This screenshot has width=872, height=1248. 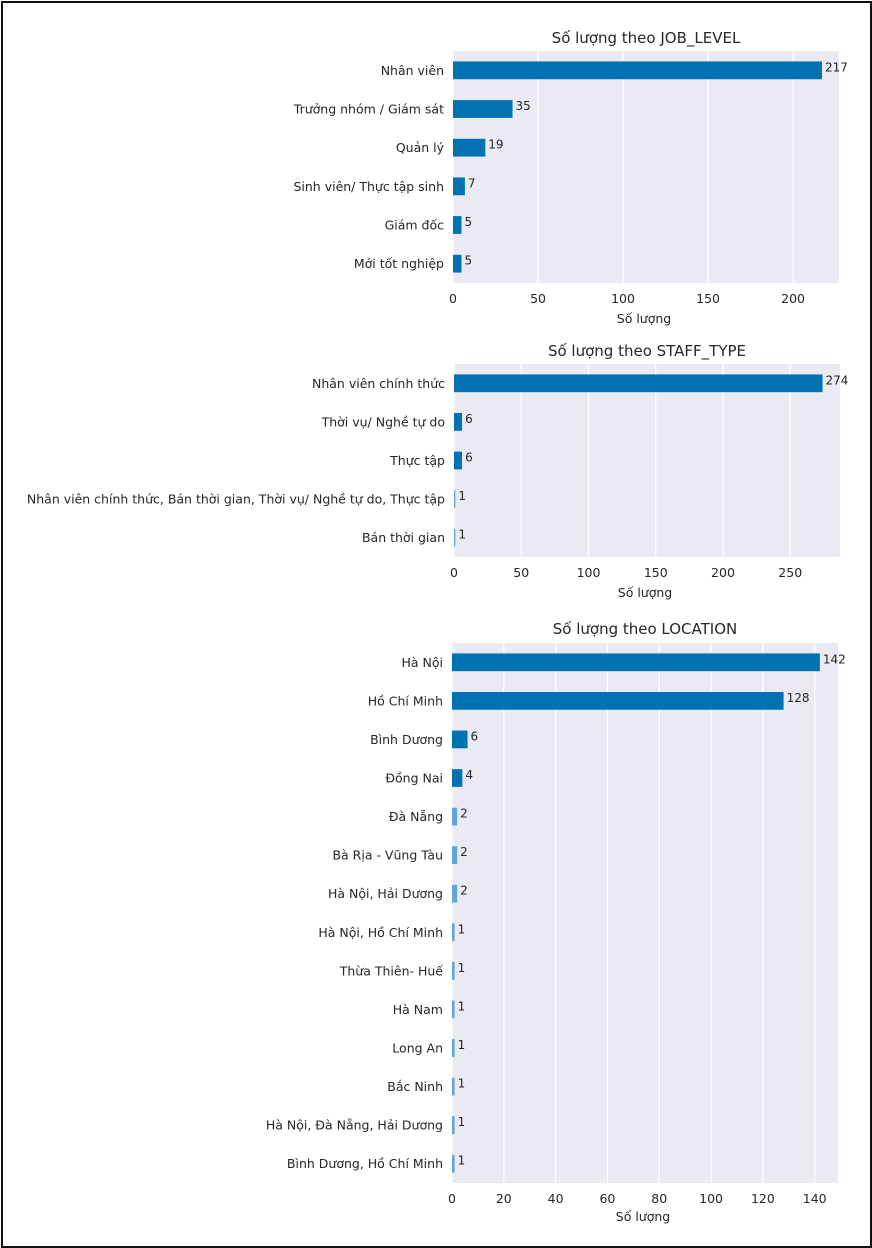 I want to click on bar-value-label: 142, so click(x=834, y=659).